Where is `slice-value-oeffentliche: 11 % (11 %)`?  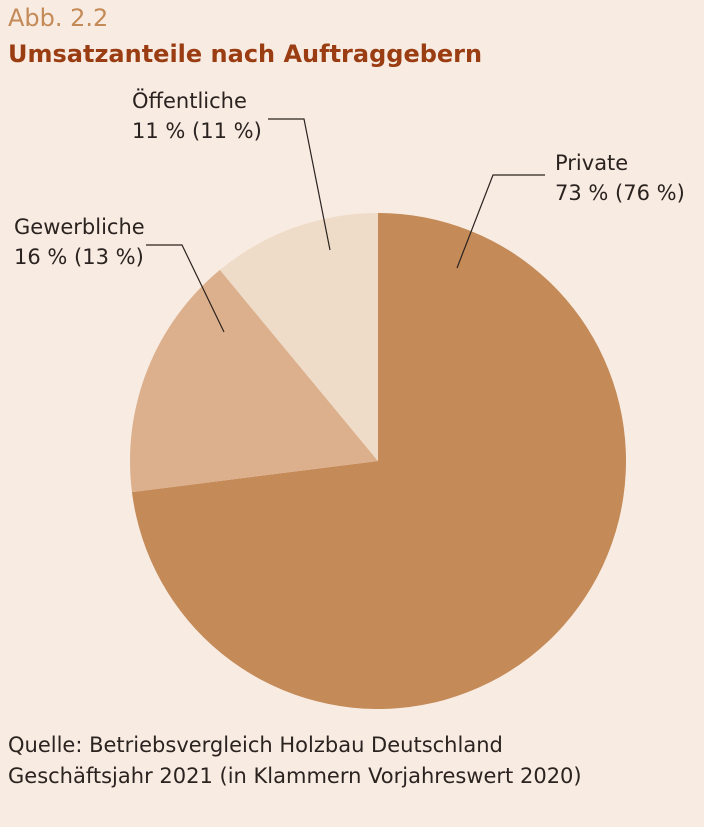 slice-value-oeffentliche: 11 % (11 %) is located at coordinates (197, 131).